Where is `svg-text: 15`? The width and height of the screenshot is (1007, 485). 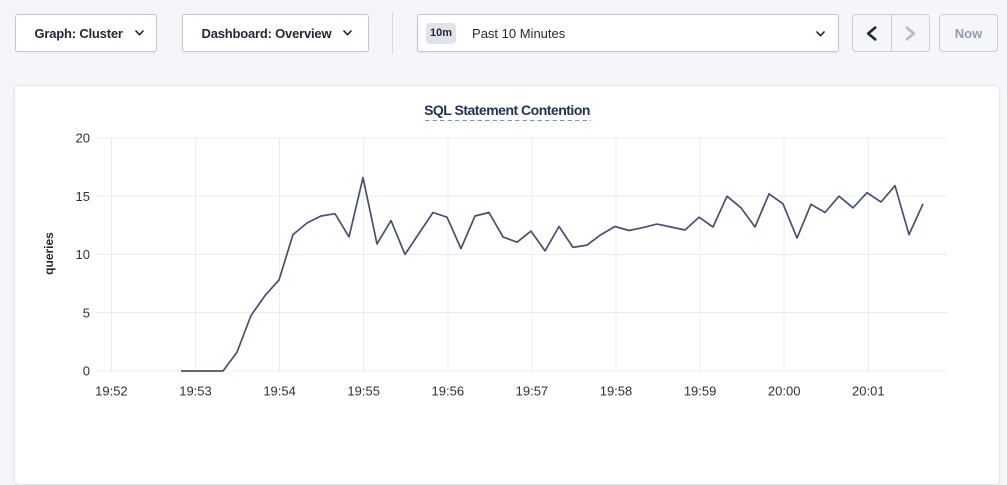 svg-text: 15 is located at coordinates (83, 196).